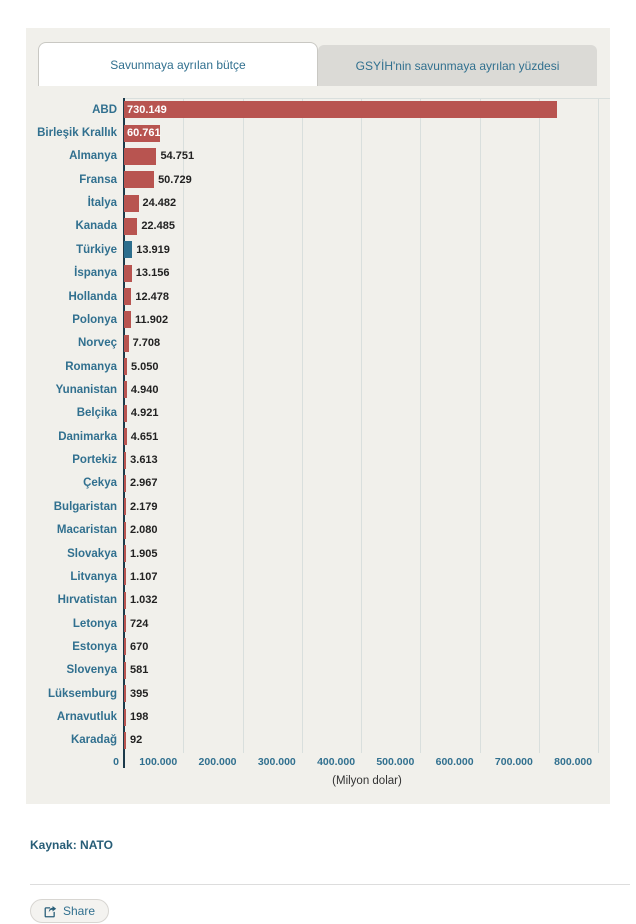 This screenshot has height=924, width=636. Describe the element at coordinates (457, 65) in the screenshot. I see `tab-gdp-percentage: GSYİH'nin savunmaya ayrılan yüzdesi` at that location.